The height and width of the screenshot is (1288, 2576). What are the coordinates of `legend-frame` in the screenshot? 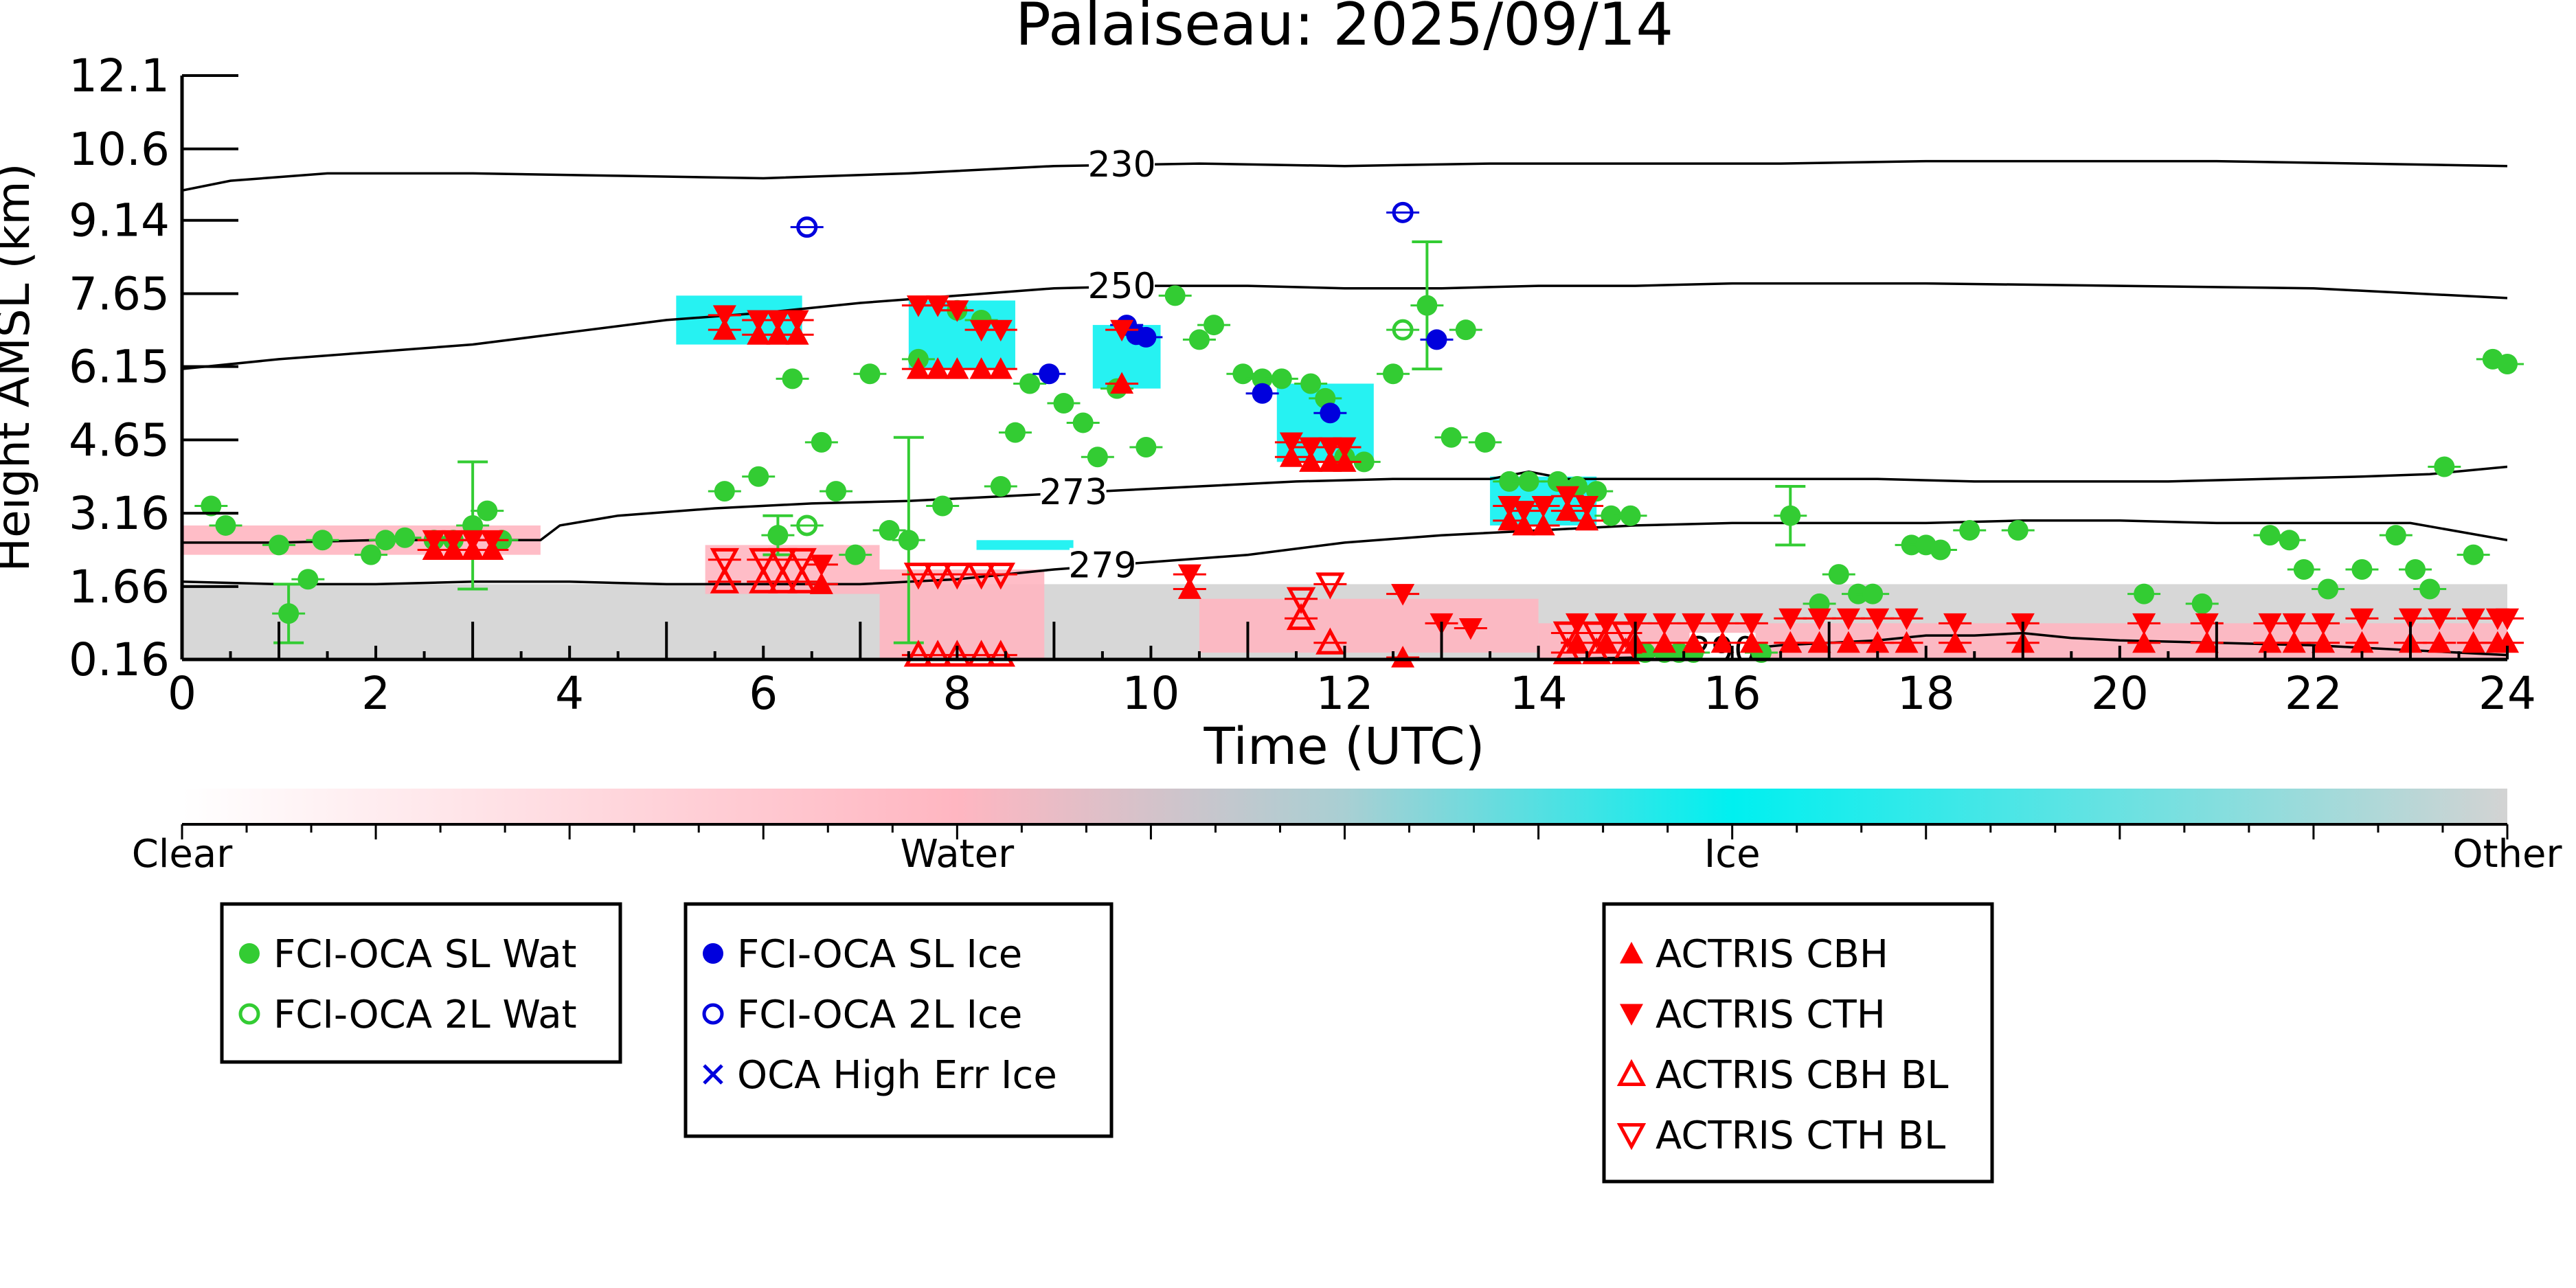 It's located at (898, 1020).